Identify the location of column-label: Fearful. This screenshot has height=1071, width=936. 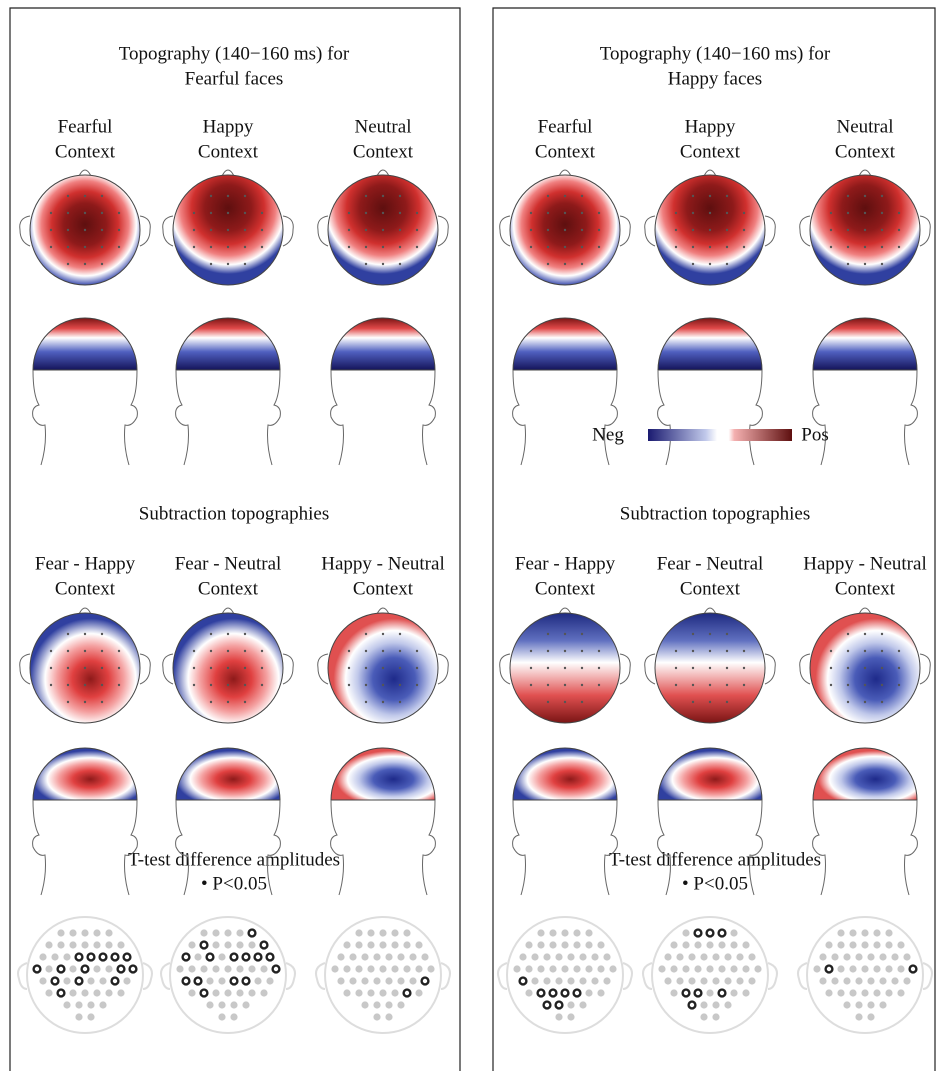
(85, 126).